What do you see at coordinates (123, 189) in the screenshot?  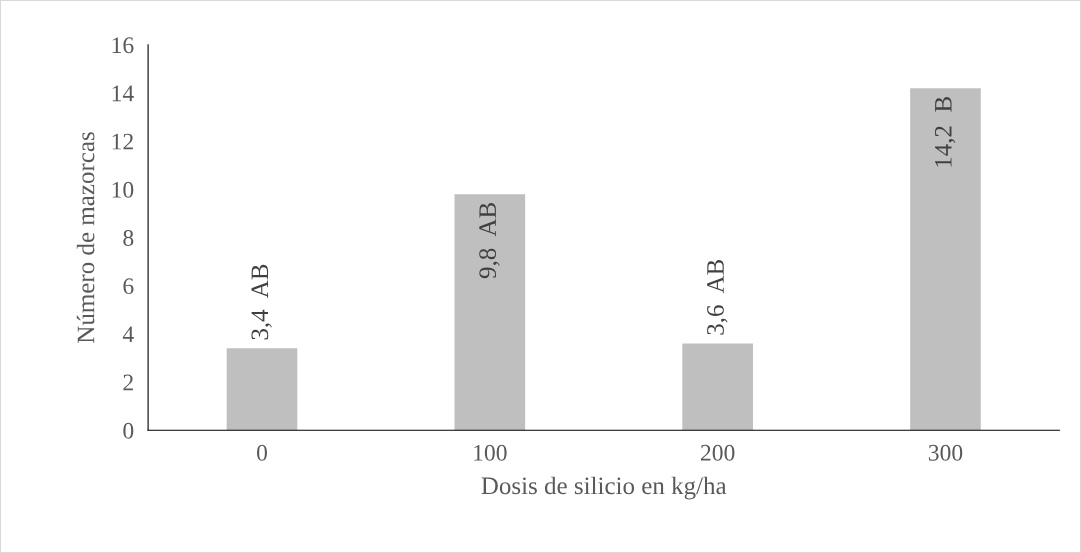 I see `y-tick-label: 10` at bounding box center [123, 189].